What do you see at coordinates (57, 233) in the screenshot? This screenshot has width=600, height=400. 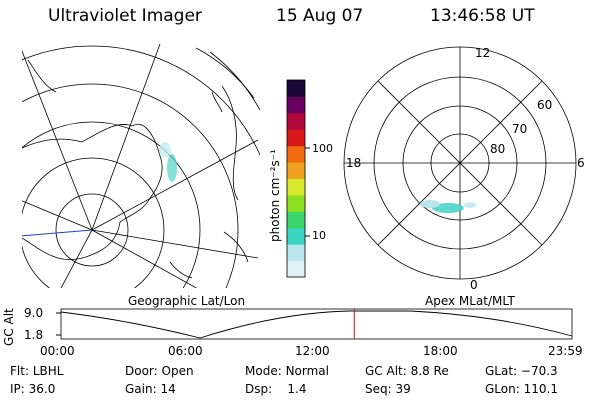 I see `sun-meridian` at bounding box center [57, 233].